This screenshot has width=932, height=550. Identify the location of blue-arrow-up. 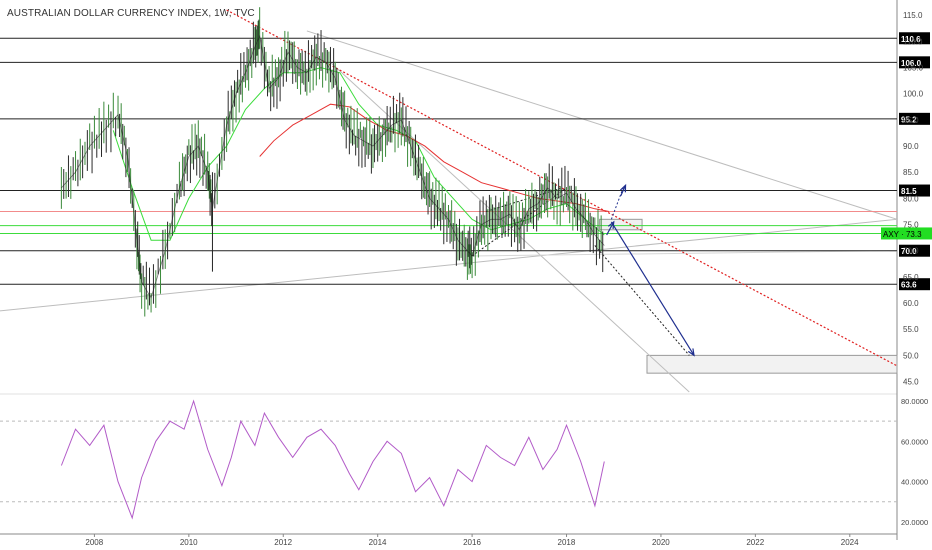
(623, 191).